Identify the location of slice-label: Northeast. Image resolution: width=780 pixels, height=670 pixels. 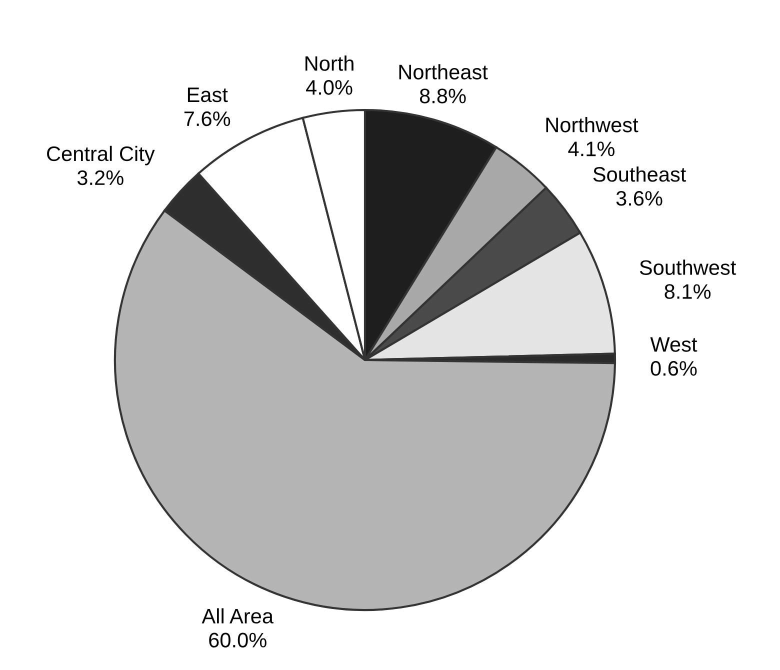
(443, 72).